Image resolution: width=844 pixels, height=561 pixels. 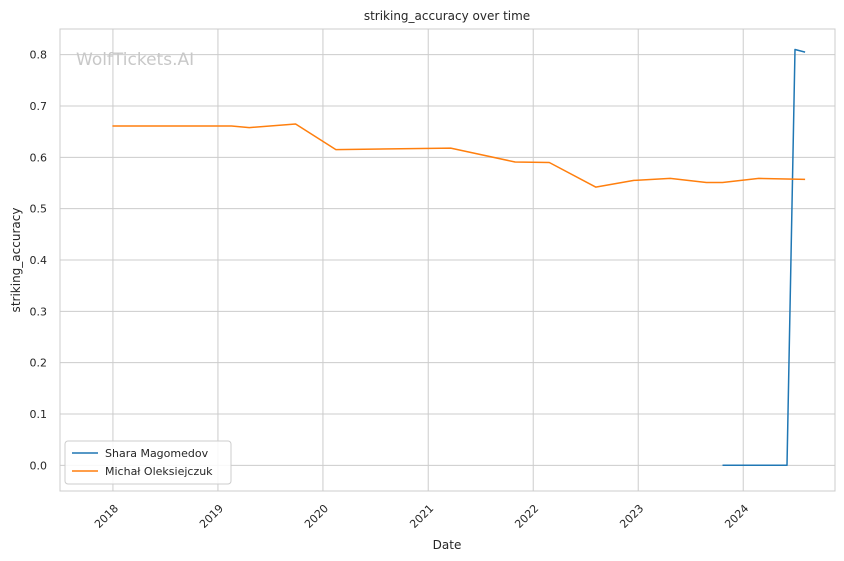 What do you see at coordinates (447, 545) in the screenshot?
I see `x-axis-label: Date` at bounding box center [447, 545].